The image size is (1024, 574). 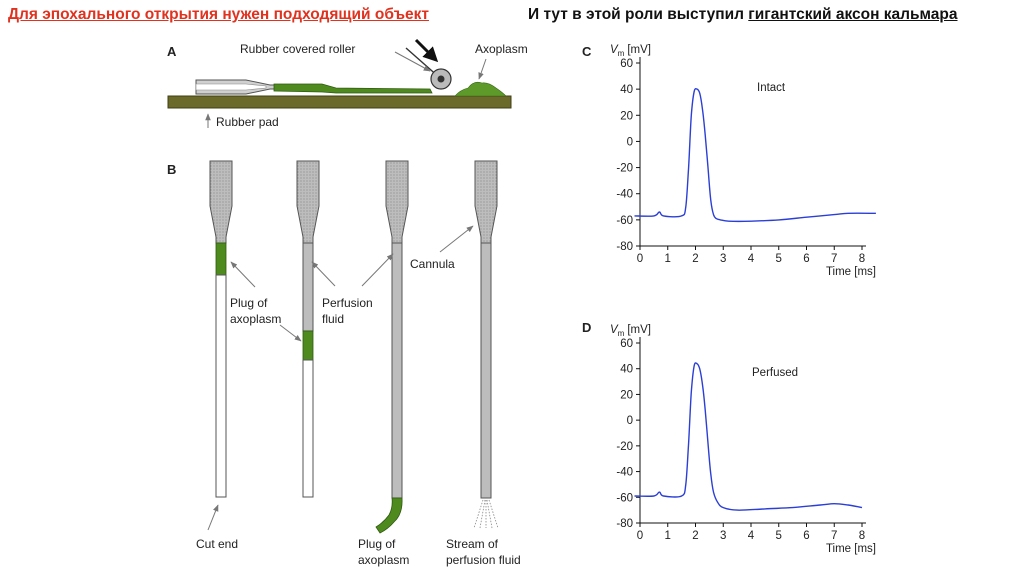 I want to click on panel-letter: D, so click(x=586, y=327).